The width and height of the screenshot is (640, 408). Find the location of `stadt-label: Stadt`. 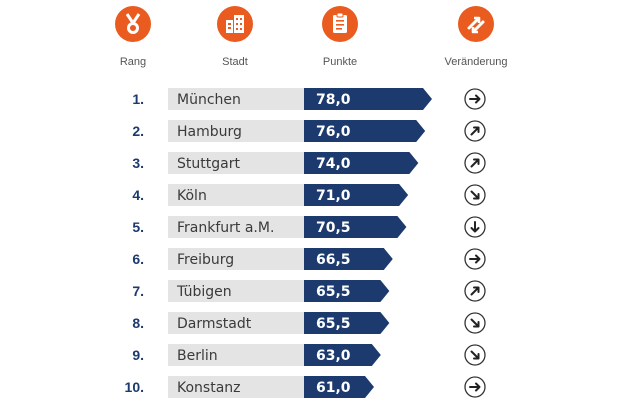

stadt-label: Stadt is located at coordinates (235, 62).